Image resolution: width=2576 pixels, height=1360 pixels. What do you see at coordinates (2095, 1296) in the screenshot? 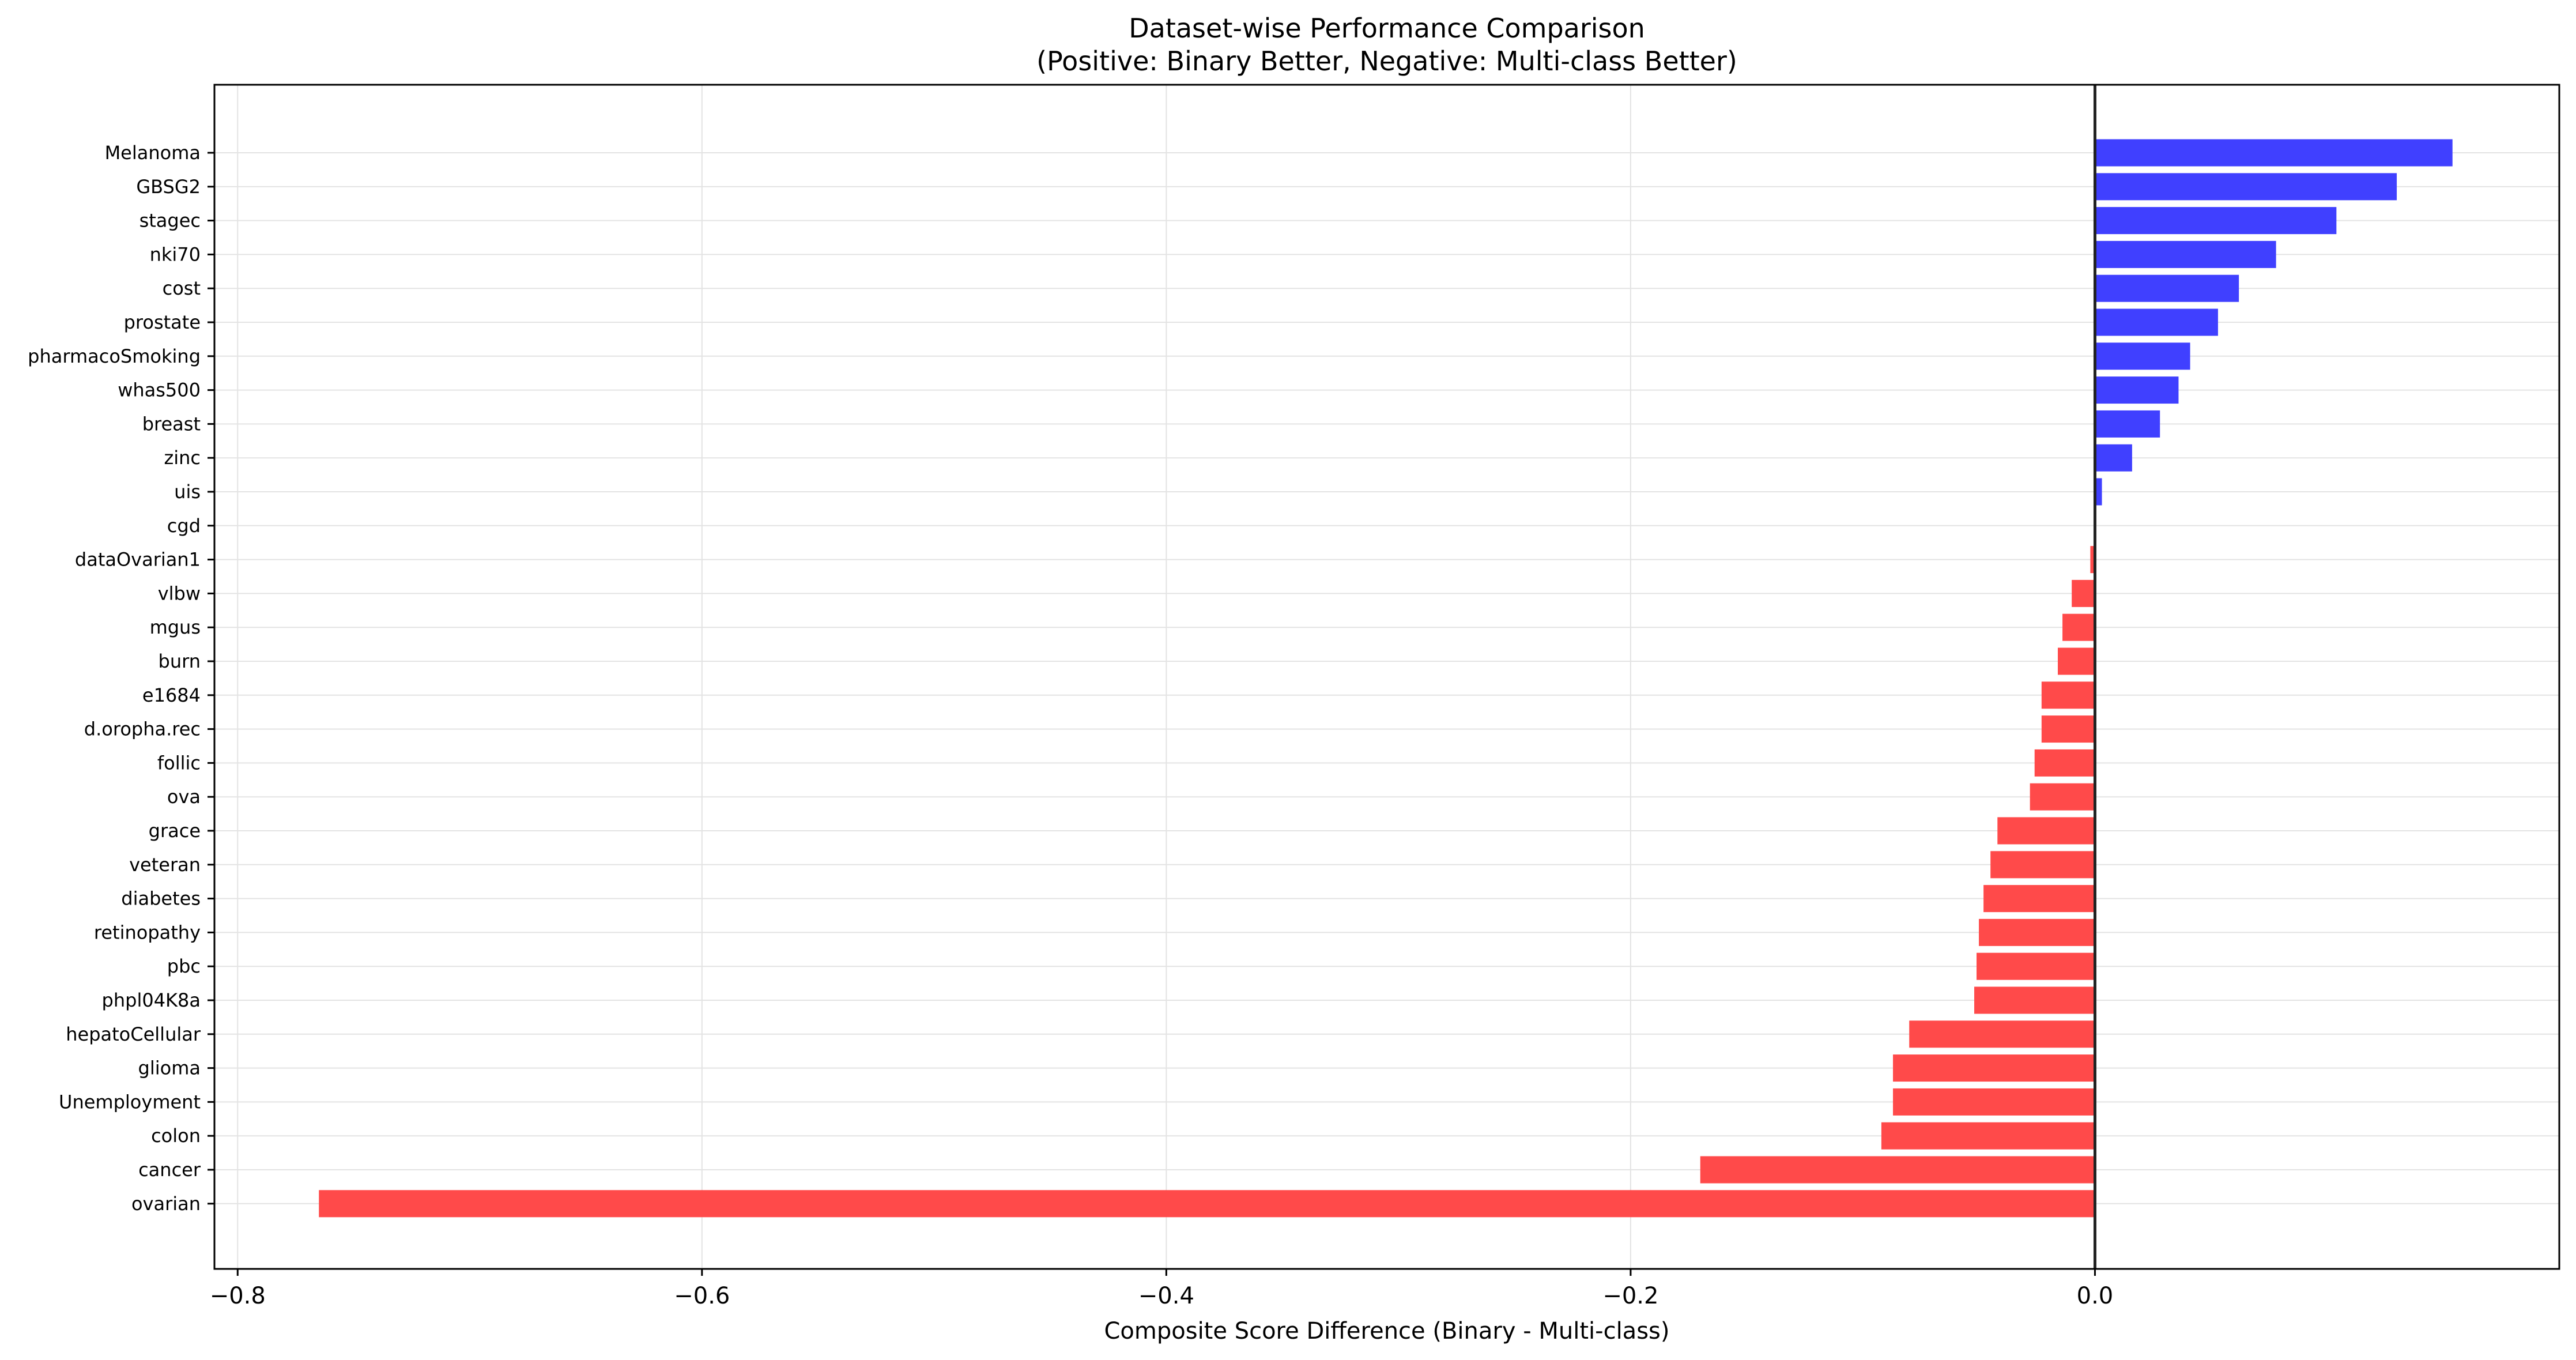
I see `x-tick-label: 0.0` at bounding box center [2095, 1296].